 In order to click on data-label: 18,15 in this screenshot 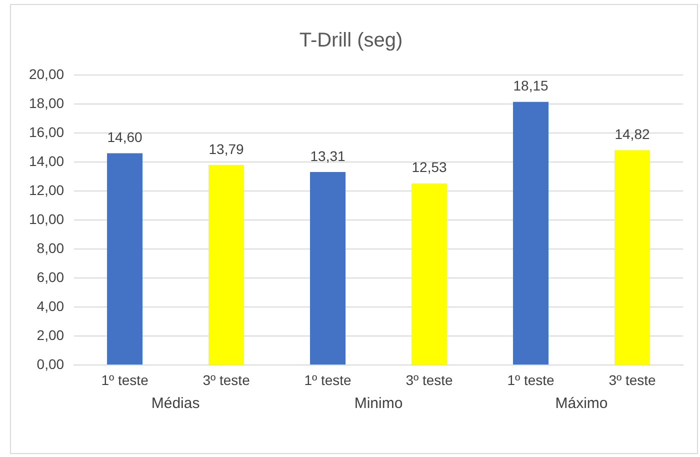, I will do `click(530, 86)`.